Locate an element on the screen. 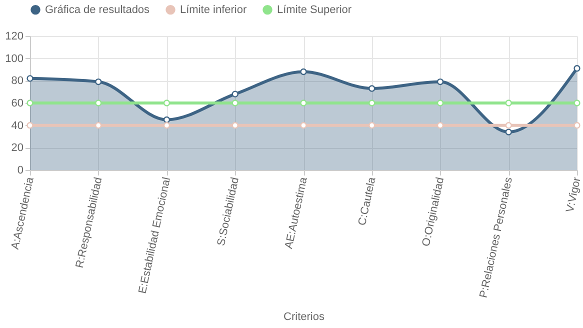  legend-label: Límite inferior is located at coordinates (213, 10).